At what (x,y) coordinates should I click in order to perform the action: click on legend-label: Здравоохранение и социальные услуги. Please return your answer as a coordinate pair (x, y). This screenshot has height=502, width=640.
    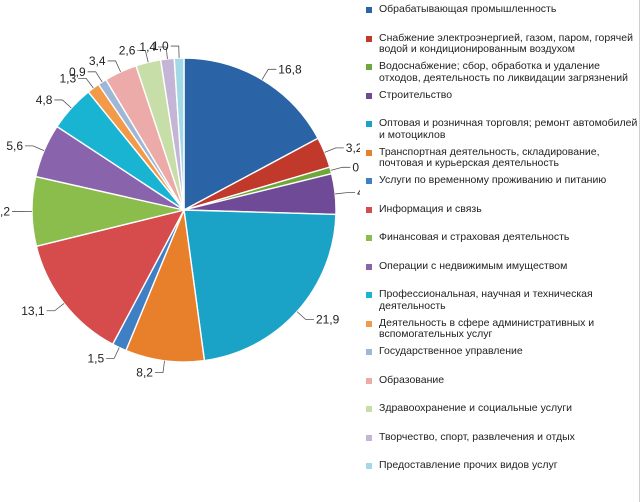
    Looking at the image, I should click on (476, 408).